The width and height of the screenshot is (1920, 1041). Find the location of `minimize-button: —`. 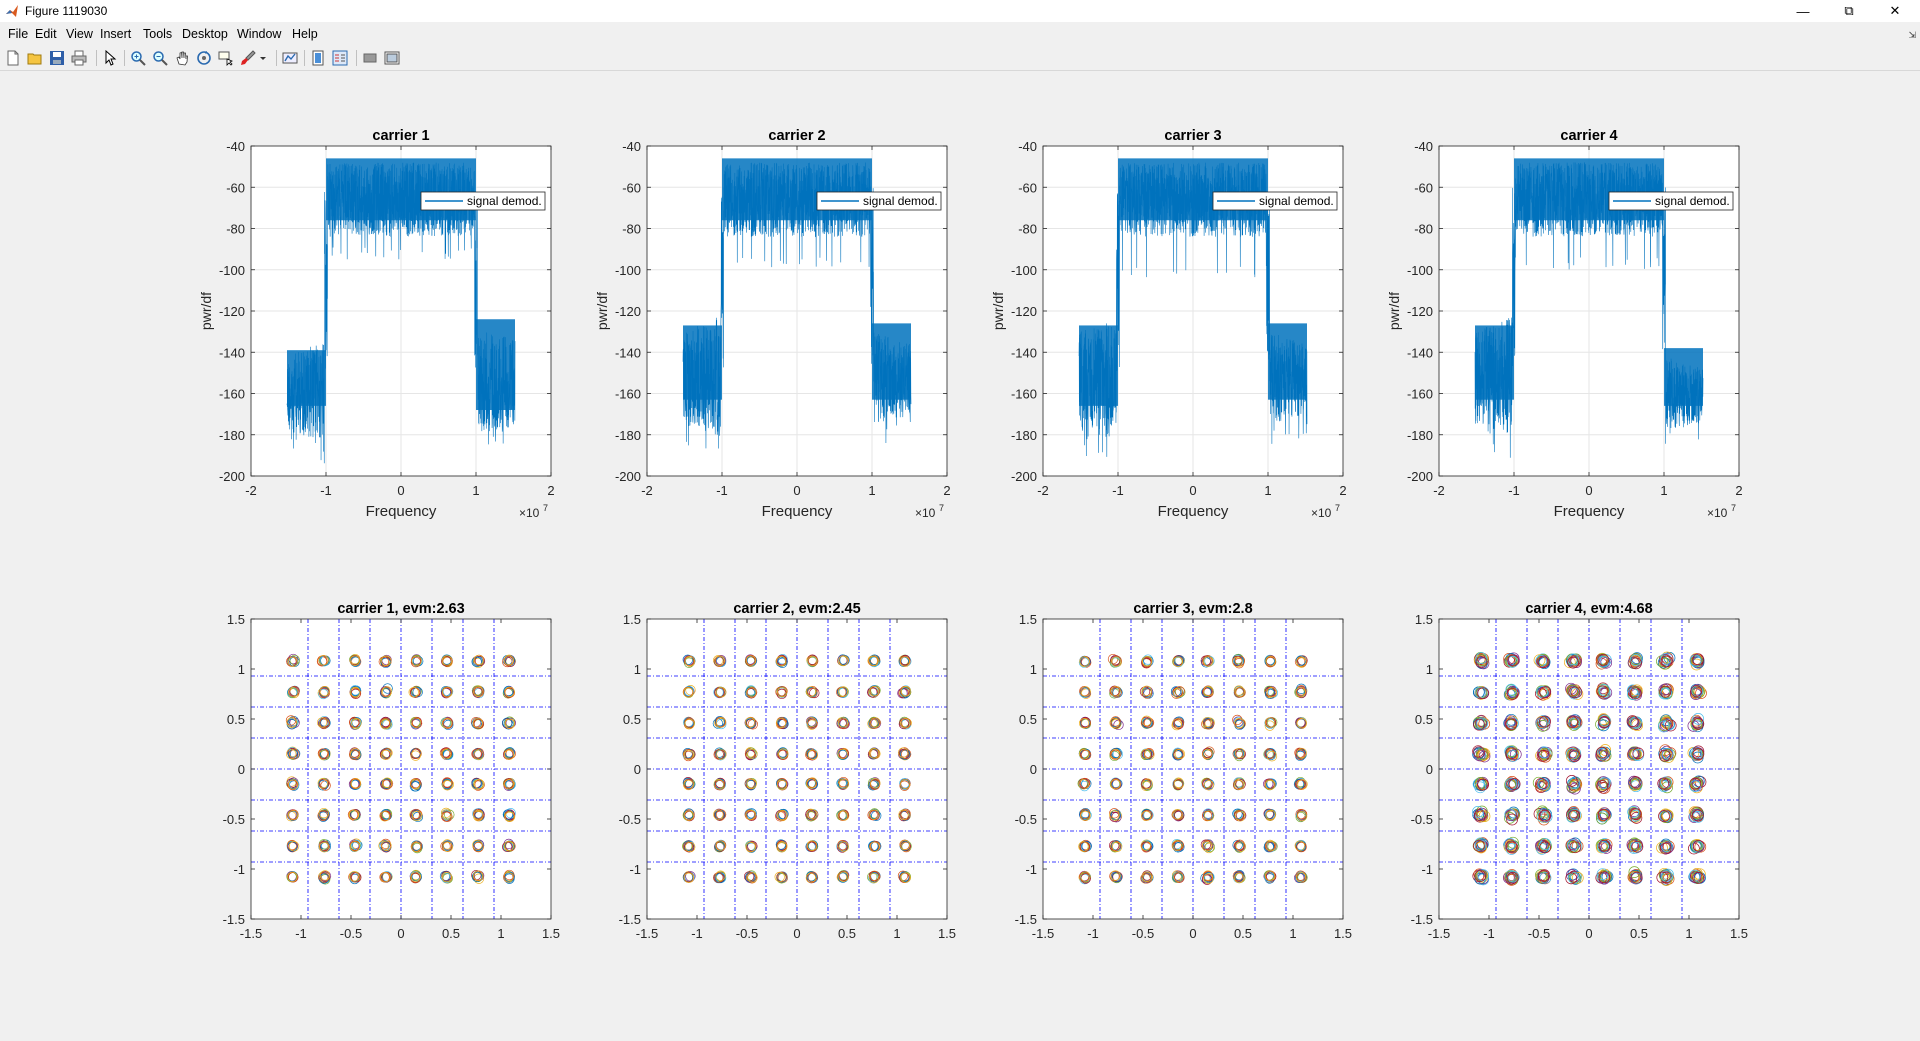

minimize-button: — is located at coordinates (1803, 11).